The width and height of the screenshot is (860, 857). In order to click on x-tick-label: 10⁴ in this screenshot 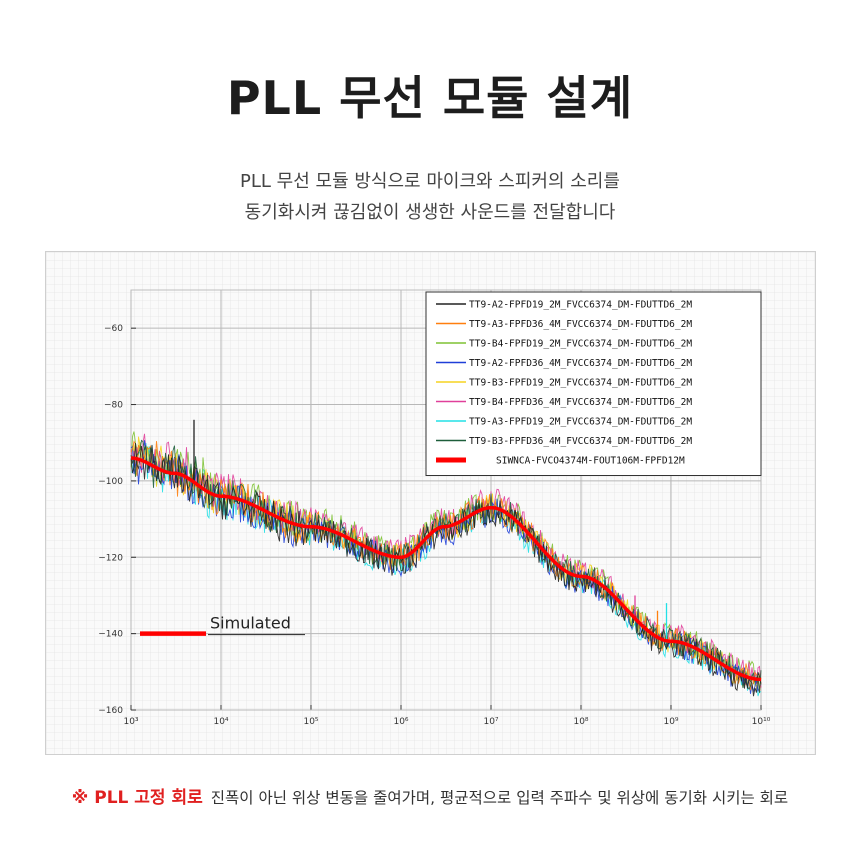, I will do `click(220, 722)`.